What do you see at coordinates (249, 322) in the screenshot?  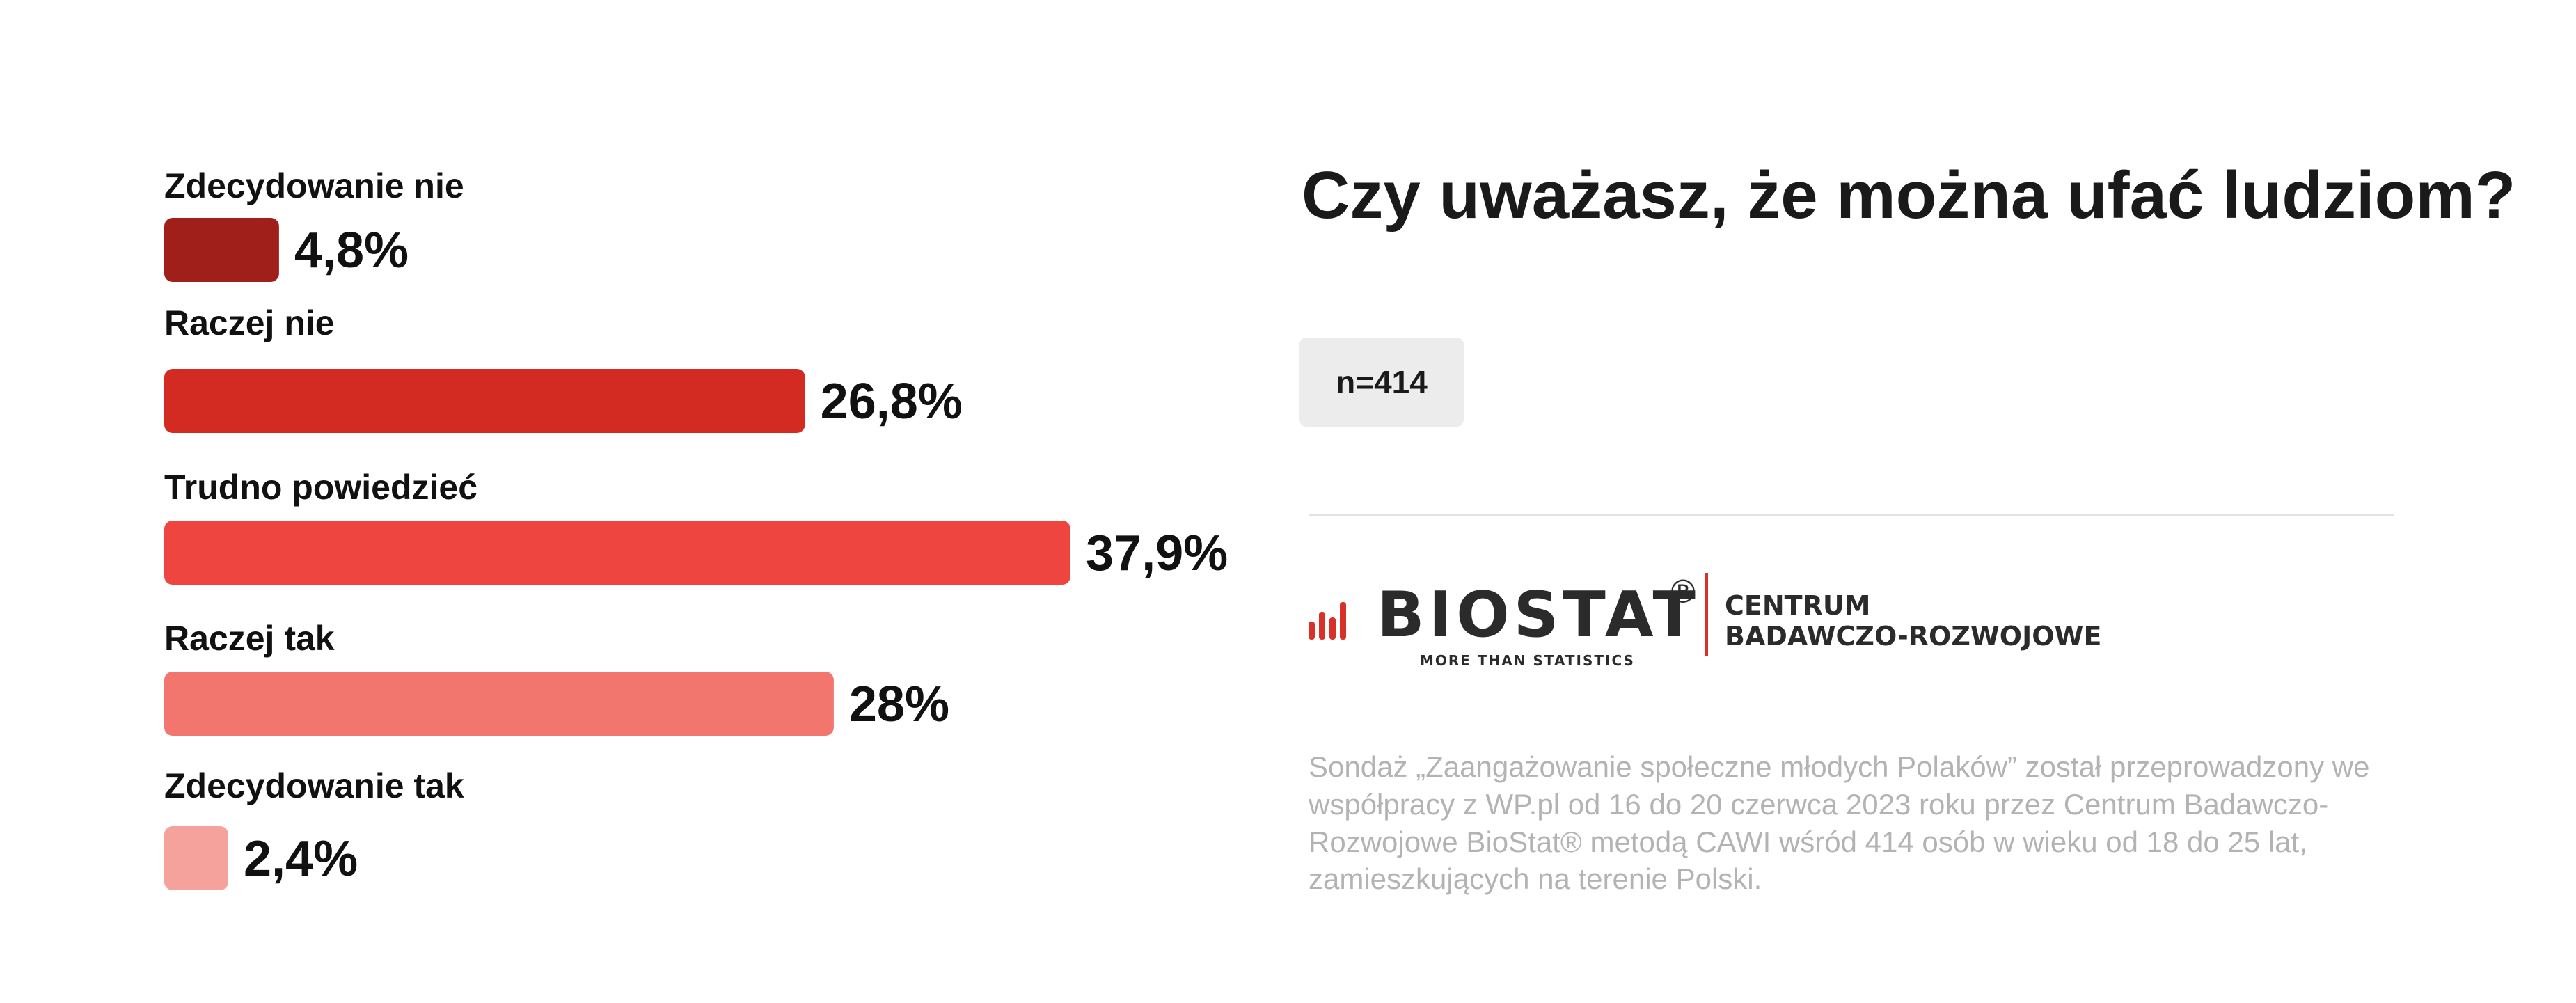 I see `category-label: Raczej nie` at bounding box center [249, 322].